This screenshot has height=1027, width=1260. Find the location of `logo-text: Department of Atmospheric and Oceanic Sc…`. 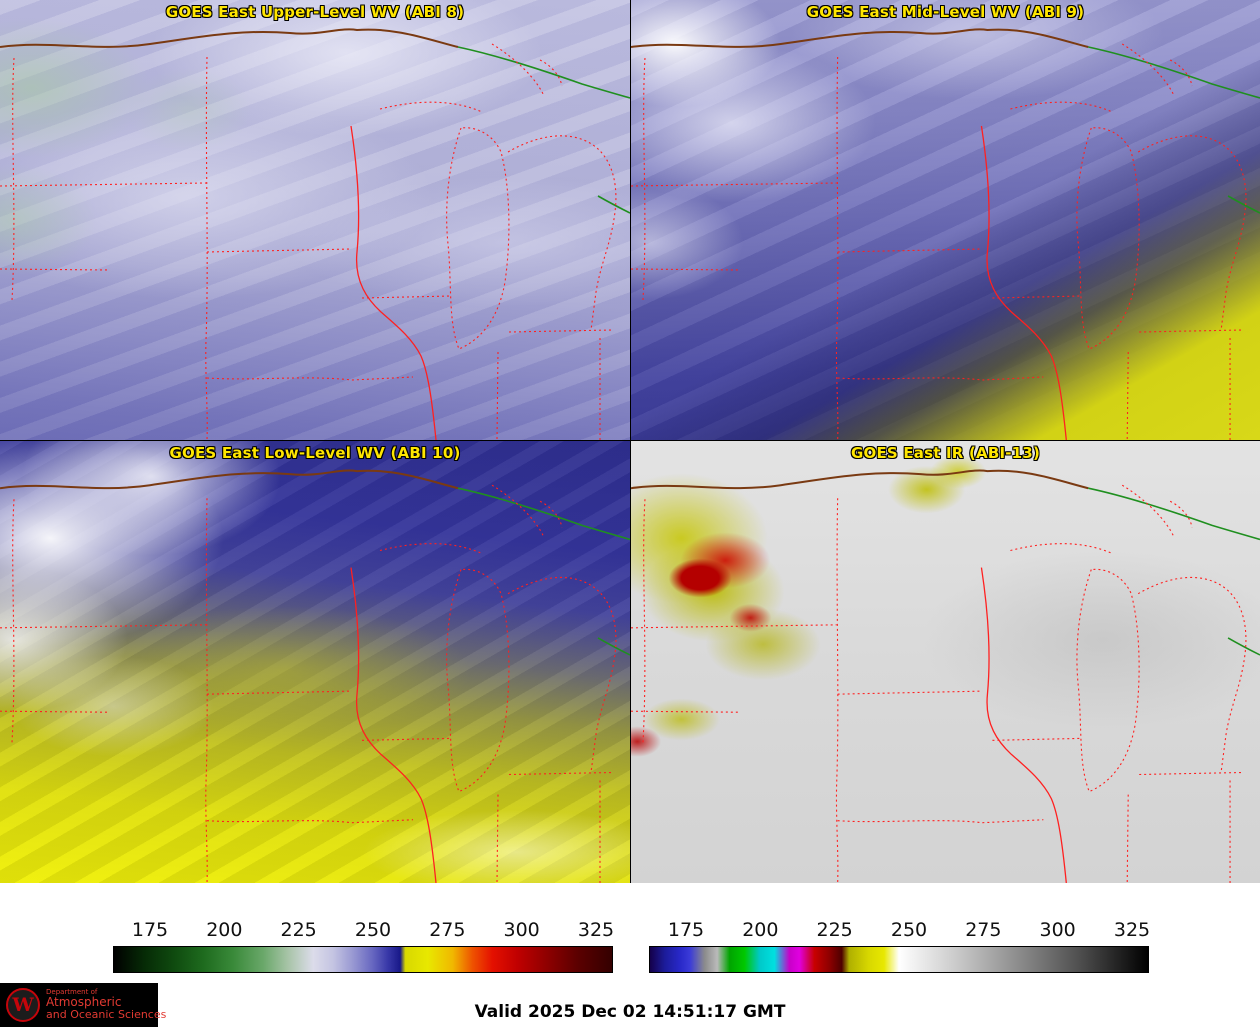

logo-text: Department of Atmospheric and Oceanic Sc… is located at coordinates (106, 1004).